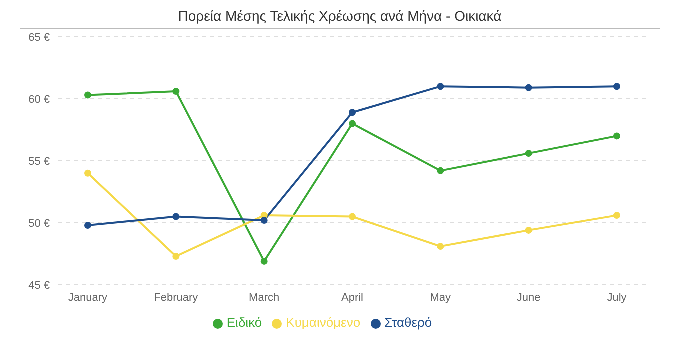  What do you see at coordinates (340, 18) in the screenshot?
I see `chart-title: Πορεία Μέσης Τελικής Χρέωσης ανά Μήνα - Οικιακά` at bounding box center [340, 18].